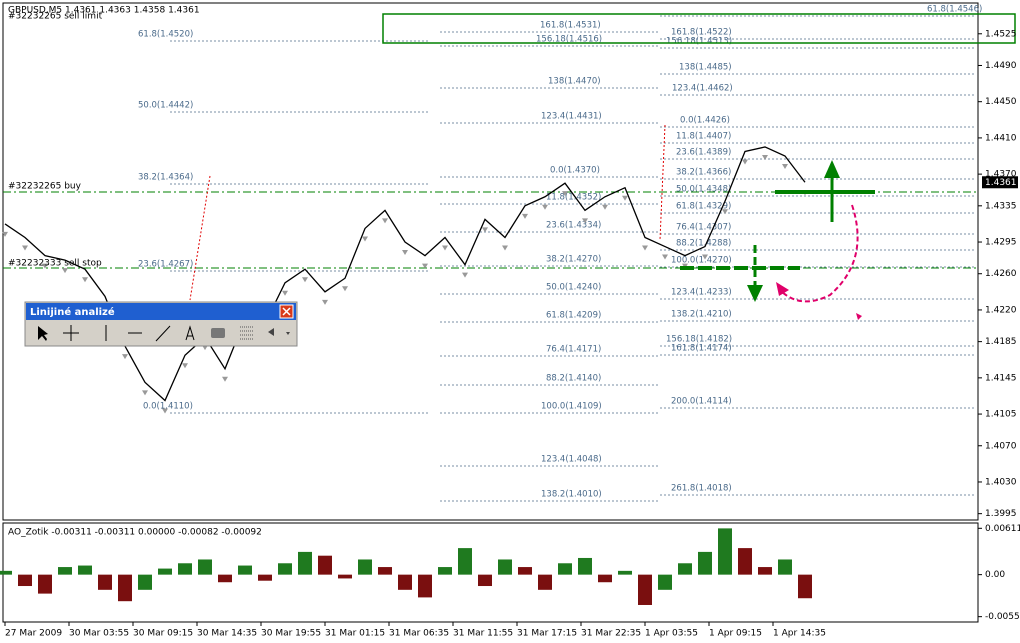 This screenshot has height=643, width=1020. What do you see at coordinates (571, 407) in the screenshot?
I see `fib-label: 100.0(1.4109)` at bounding box center [571, 407].